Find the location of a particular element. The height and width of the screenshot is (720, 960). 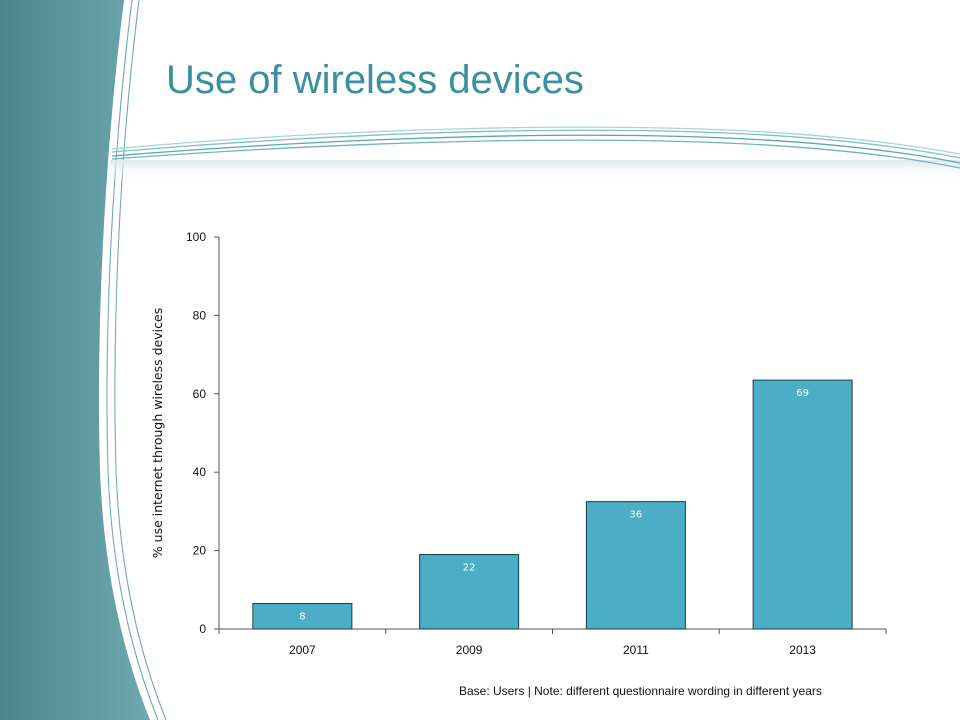

data-label-2011: 36 is located at coordinates (636, 515).